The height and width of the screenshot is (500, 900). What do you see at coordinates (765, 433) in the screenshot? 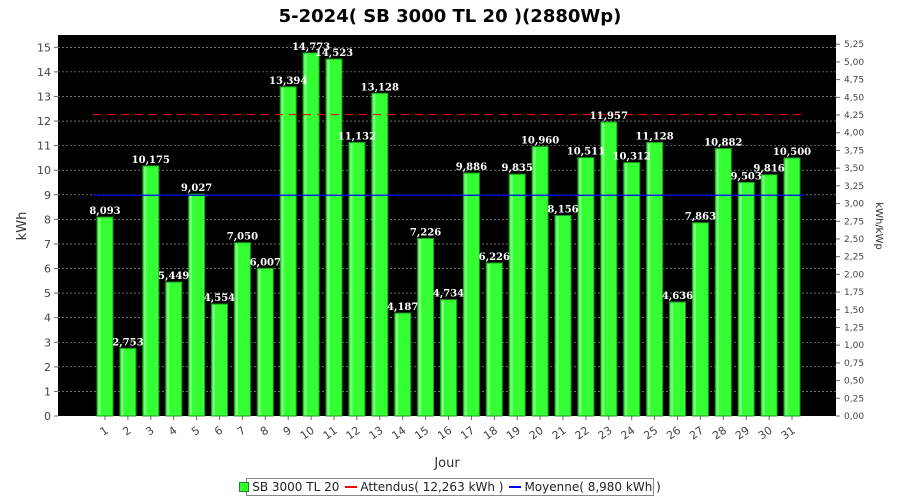
I see `x-tick-label: 30` at bounding box center [765, 433].